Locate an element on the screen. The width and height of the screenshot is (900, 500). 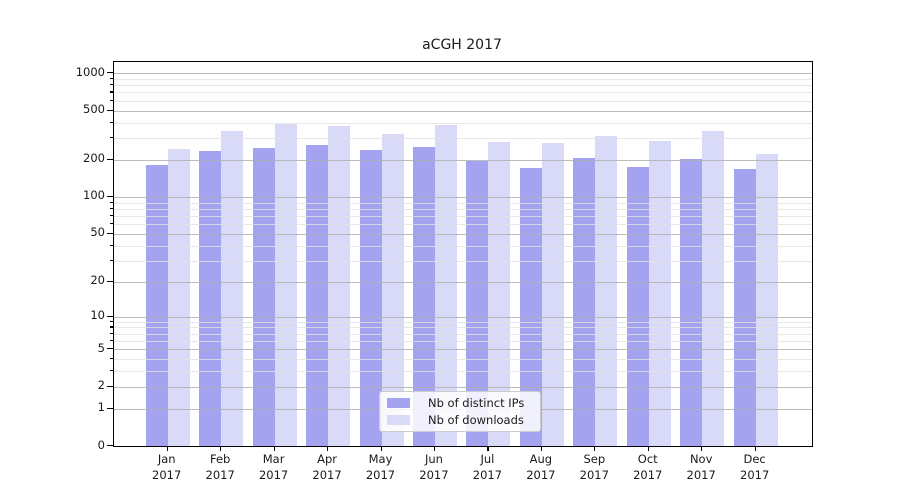
legend-label-downloads: Nb of downloads is located at coordinates (476, 419).